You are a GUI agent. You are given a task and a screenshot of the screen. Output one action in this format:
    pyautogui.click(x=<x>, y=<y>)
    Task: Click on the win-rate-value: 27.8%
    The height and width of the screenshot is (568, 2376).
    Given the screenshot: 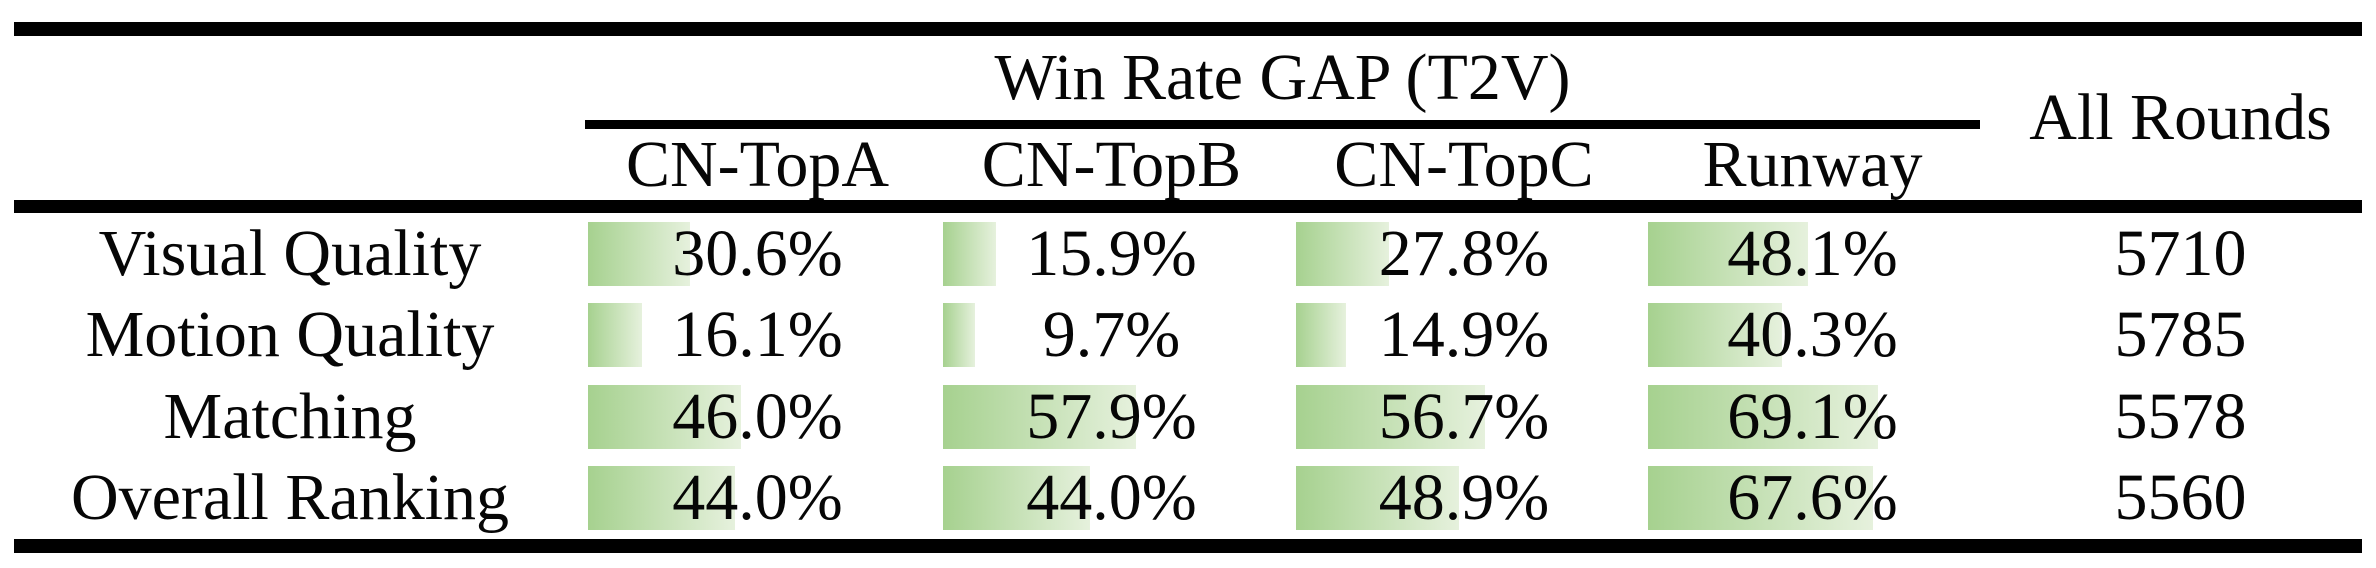 What is the action you would take?
    pyautogui.click(x=1464, y=253)
    